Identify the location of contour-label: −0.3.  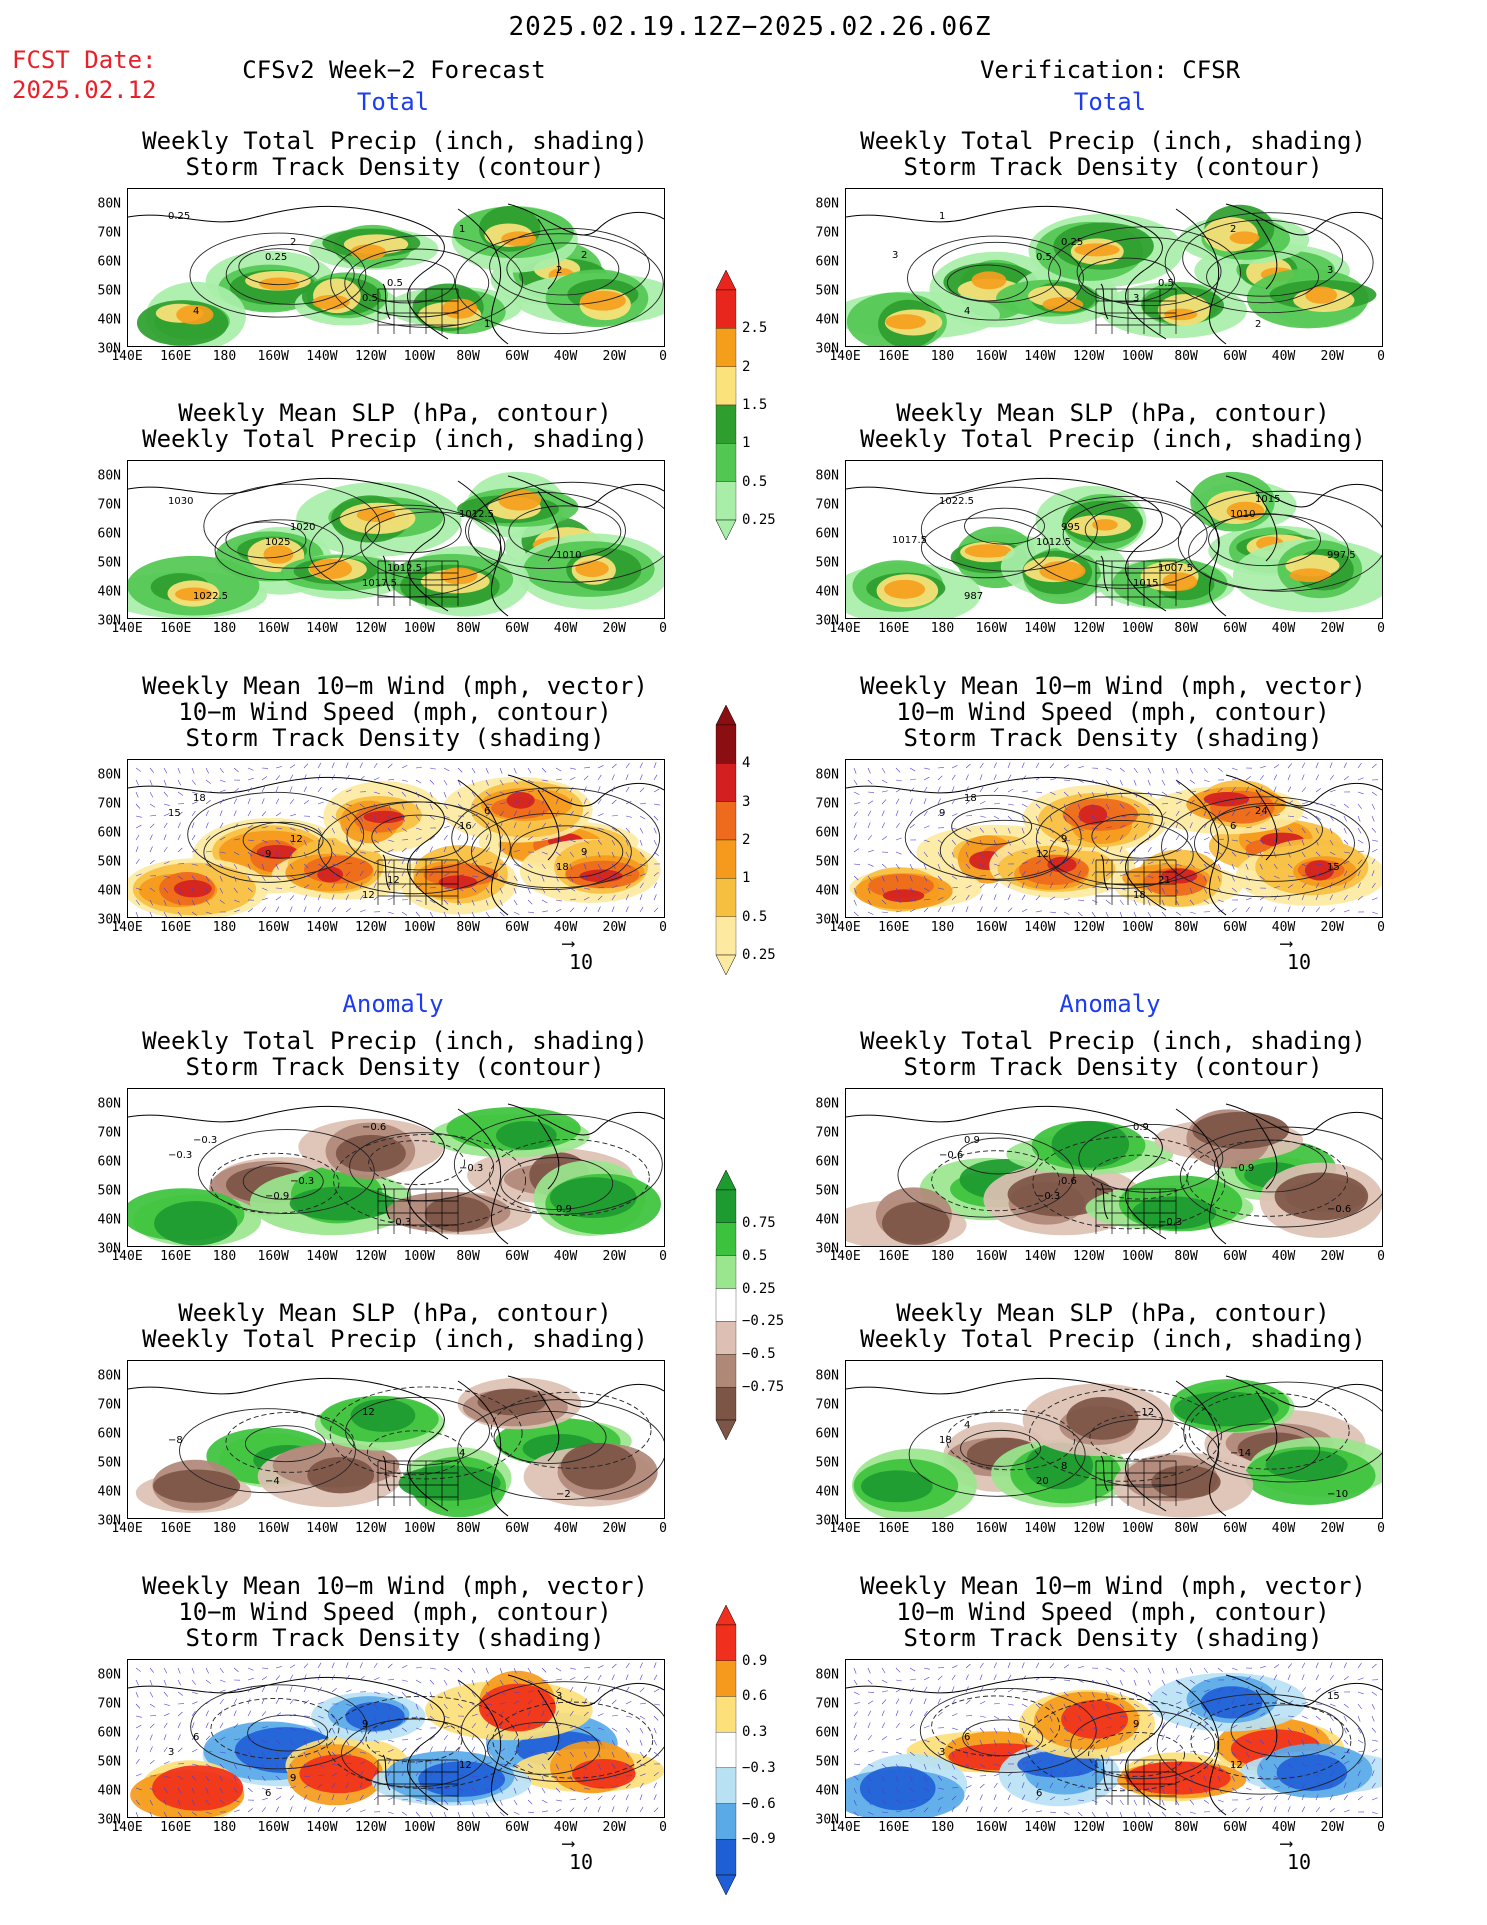
(180, 1155).